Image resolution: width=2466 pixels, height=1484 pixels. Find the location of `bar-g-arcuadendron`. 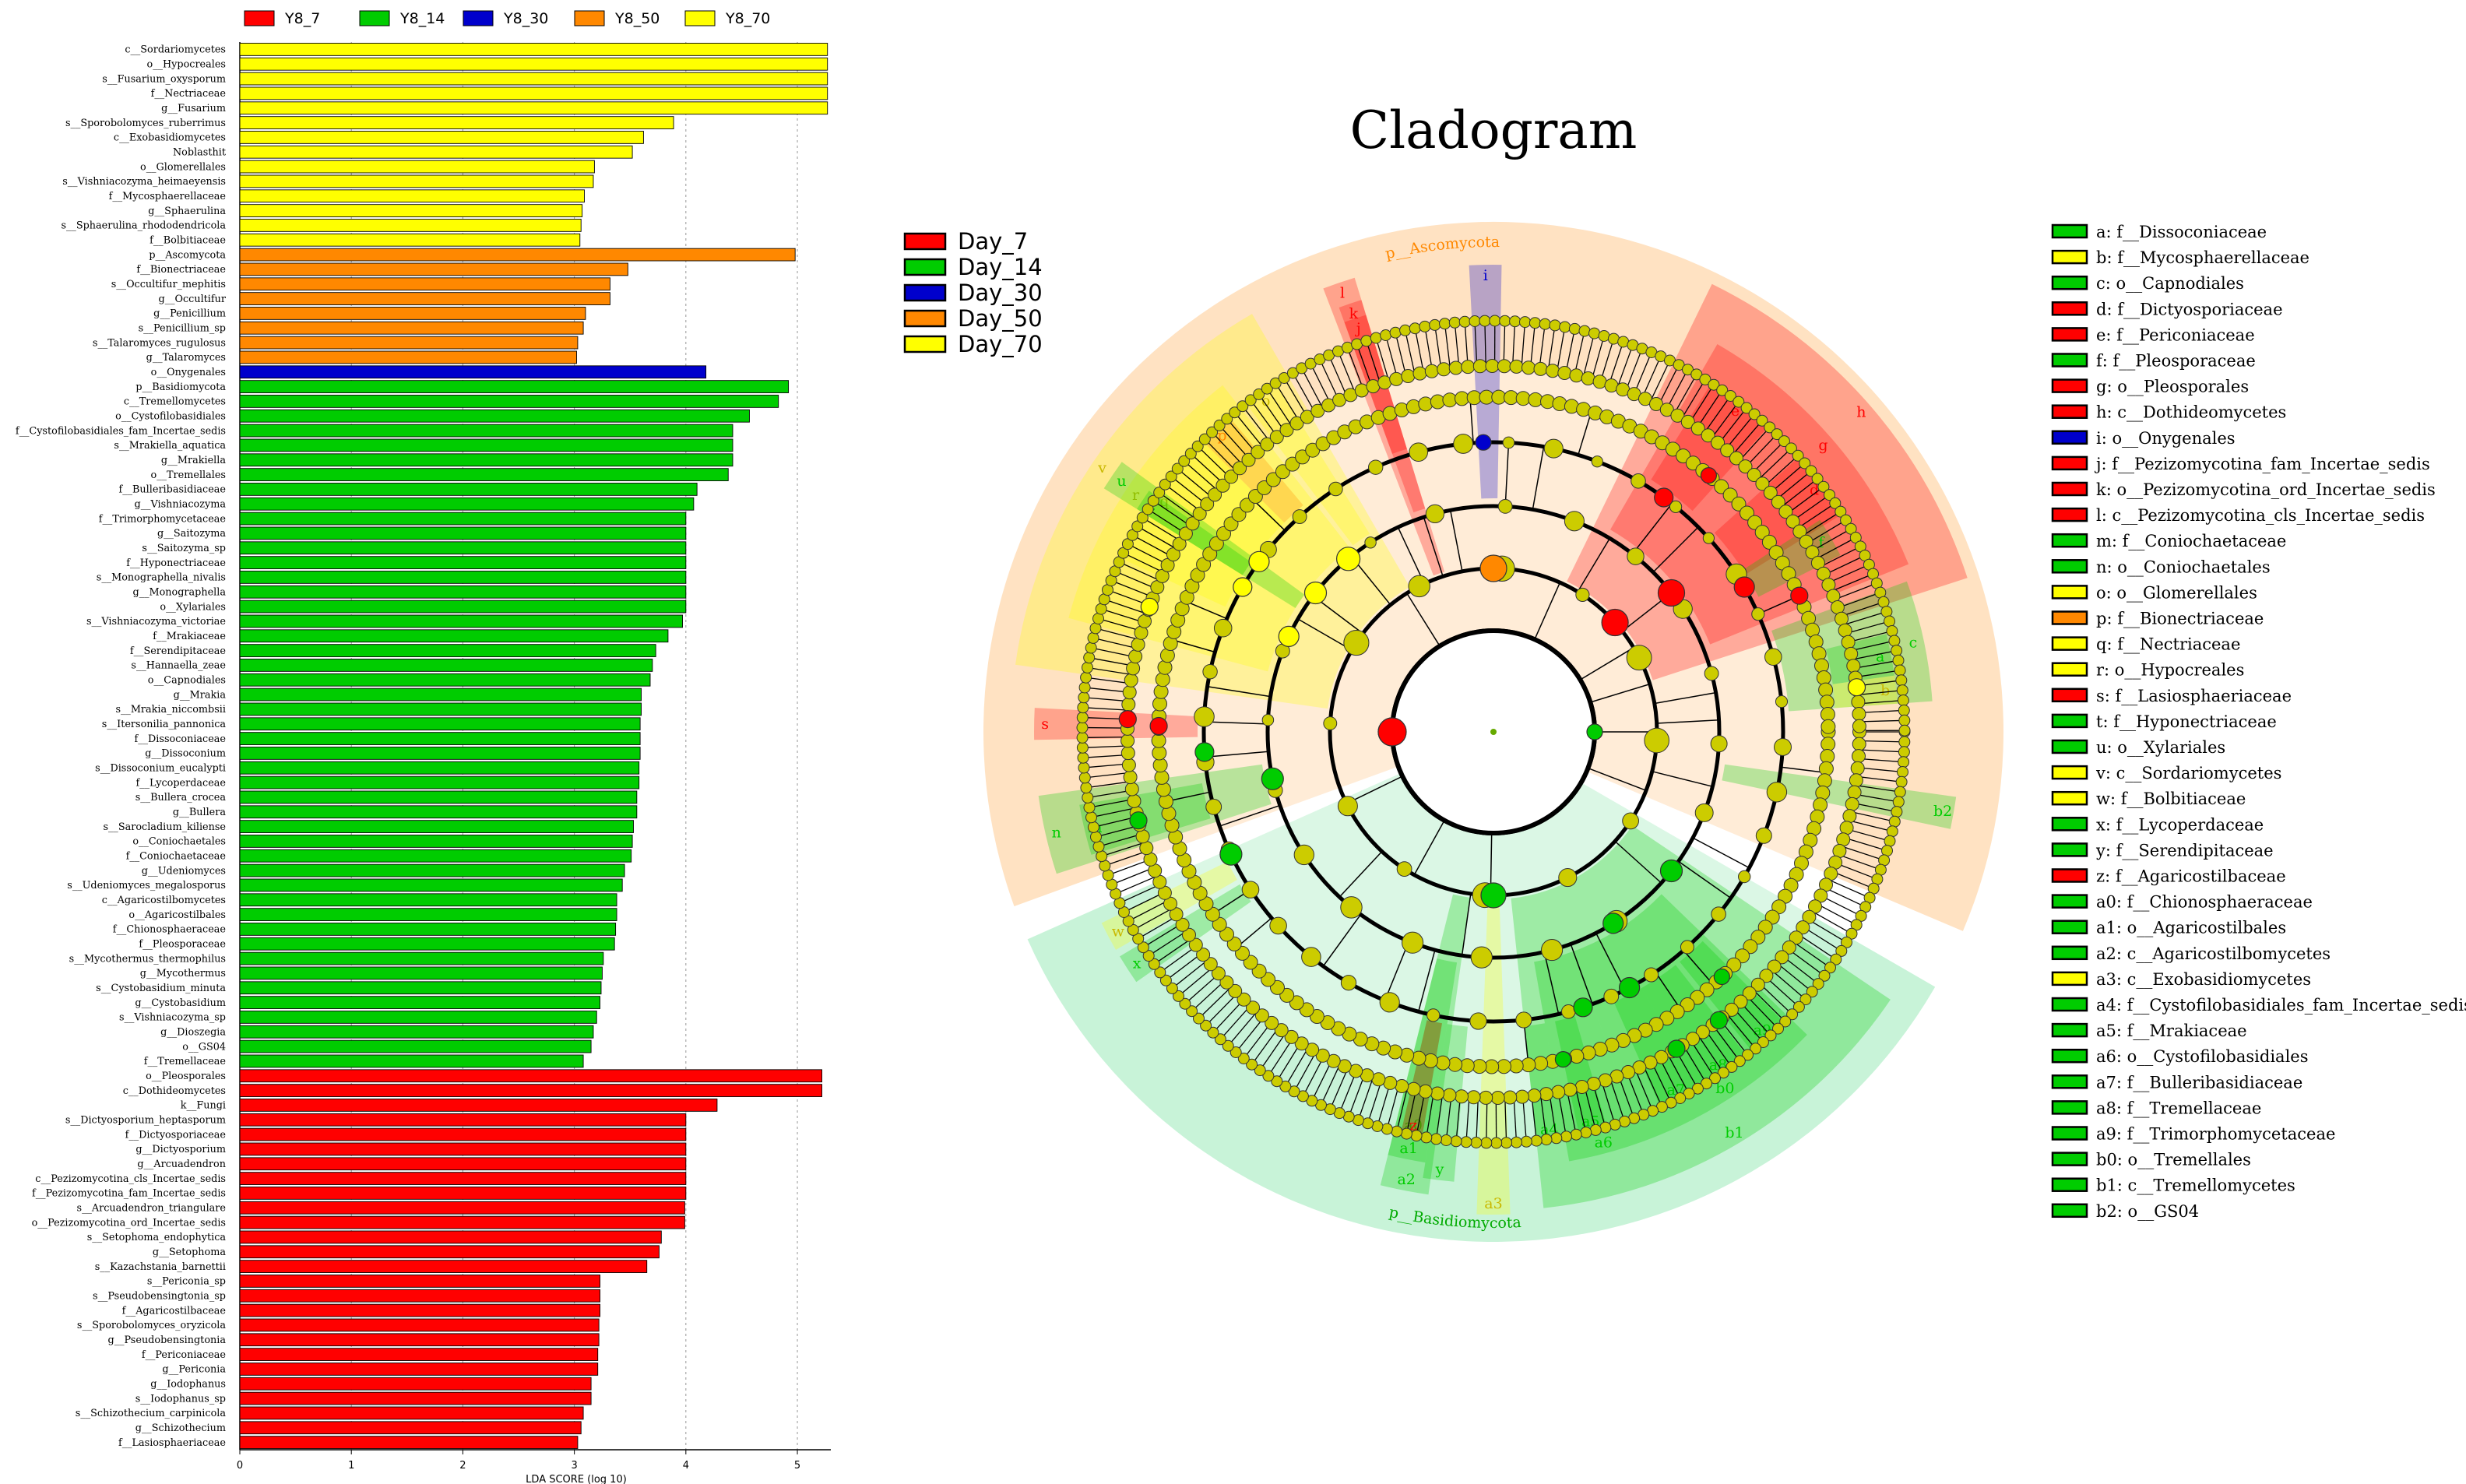

bar-g-arcuadendron is located at coordinates (463, 1164).